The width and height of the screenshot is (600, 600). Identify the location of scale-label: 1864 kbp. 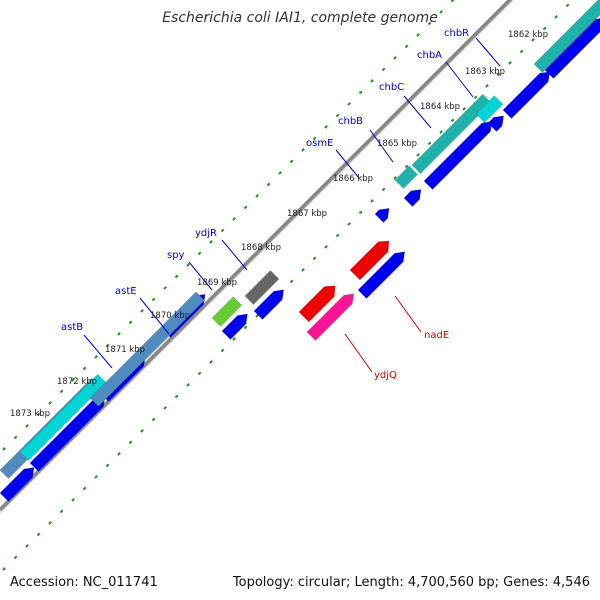
(440, 107).